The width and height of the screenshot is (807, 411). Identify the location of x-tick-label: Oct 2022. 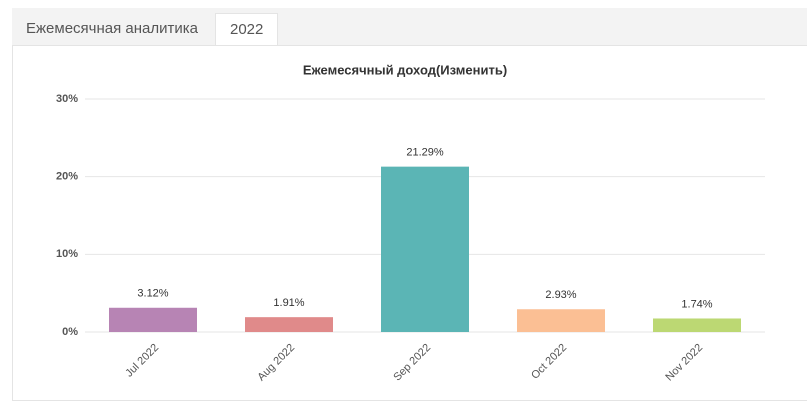
(549, 362).